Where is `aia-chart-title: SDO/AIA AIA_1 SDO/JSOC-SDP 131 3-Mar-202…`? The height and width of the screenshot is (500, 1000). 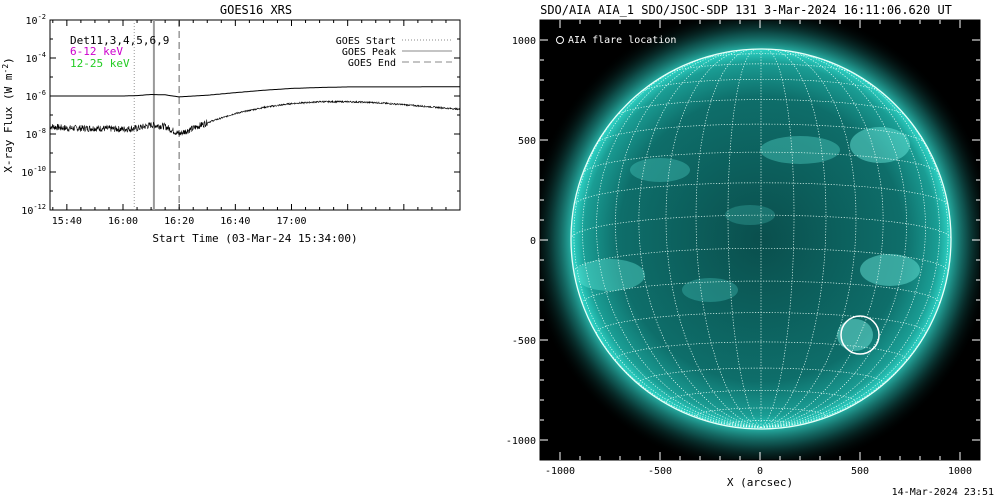 aia-chart-title: SDO/AIA AIA_1 SDO/JSOC-SDP 131 3-Mar-202… is located at coordinates (746, 10).